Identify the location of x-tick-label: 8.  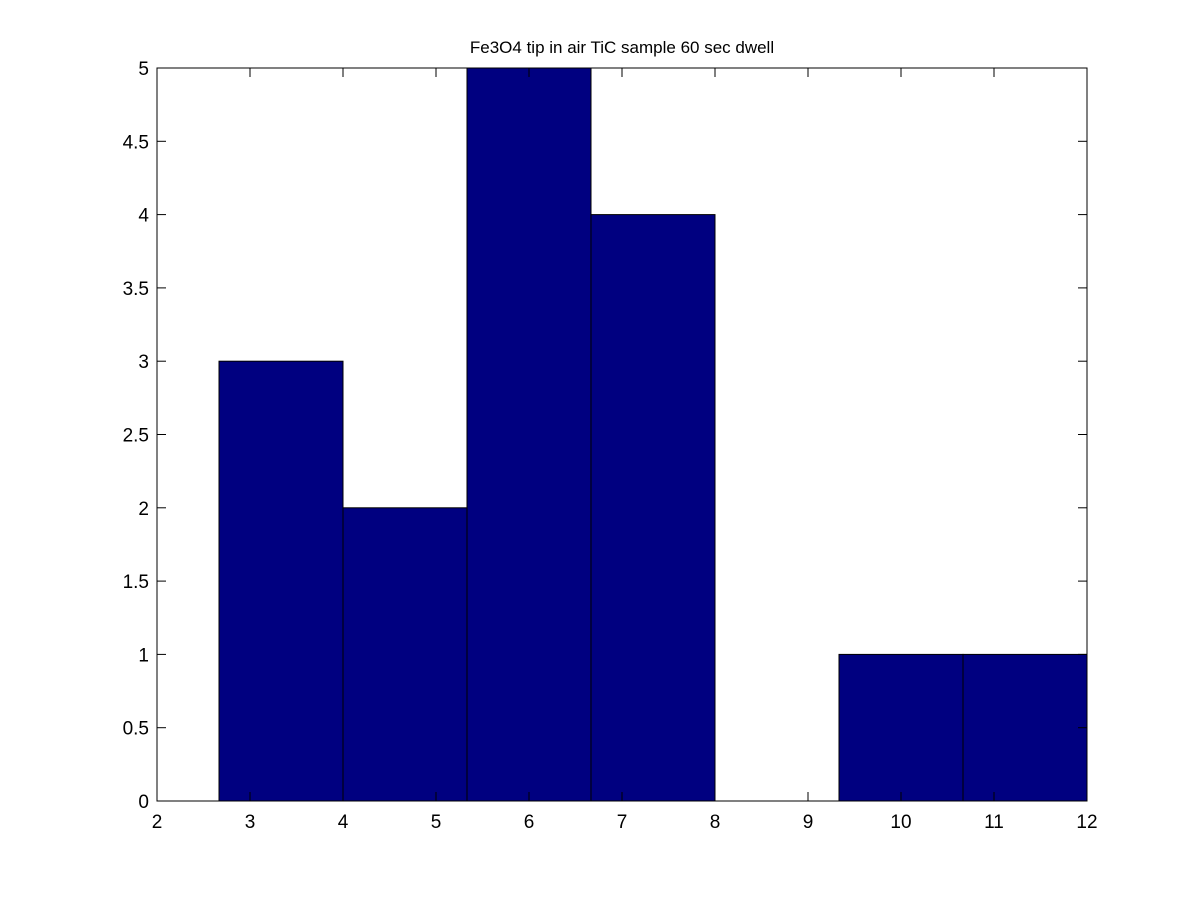
(715, 822).